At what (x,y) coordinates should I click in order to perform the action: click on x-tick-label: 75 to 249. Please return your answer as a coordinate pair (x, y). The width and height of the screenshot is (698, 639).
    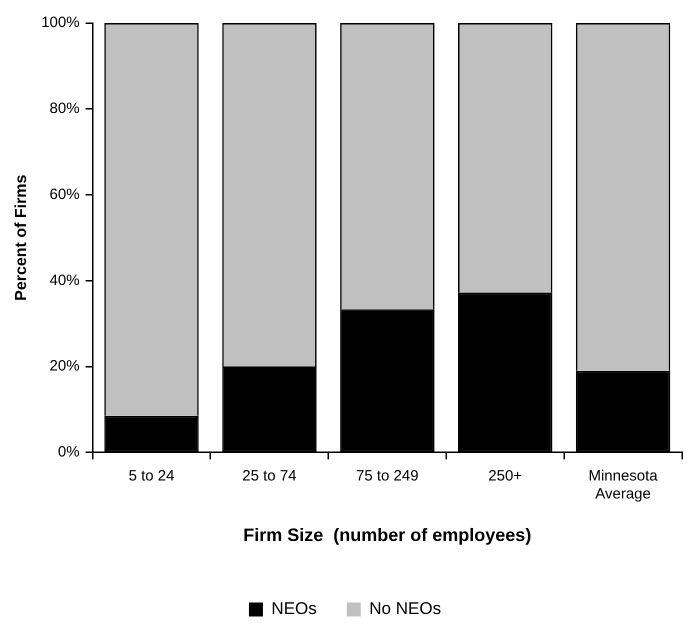
    Looking at the image, I should click on (387, 476).